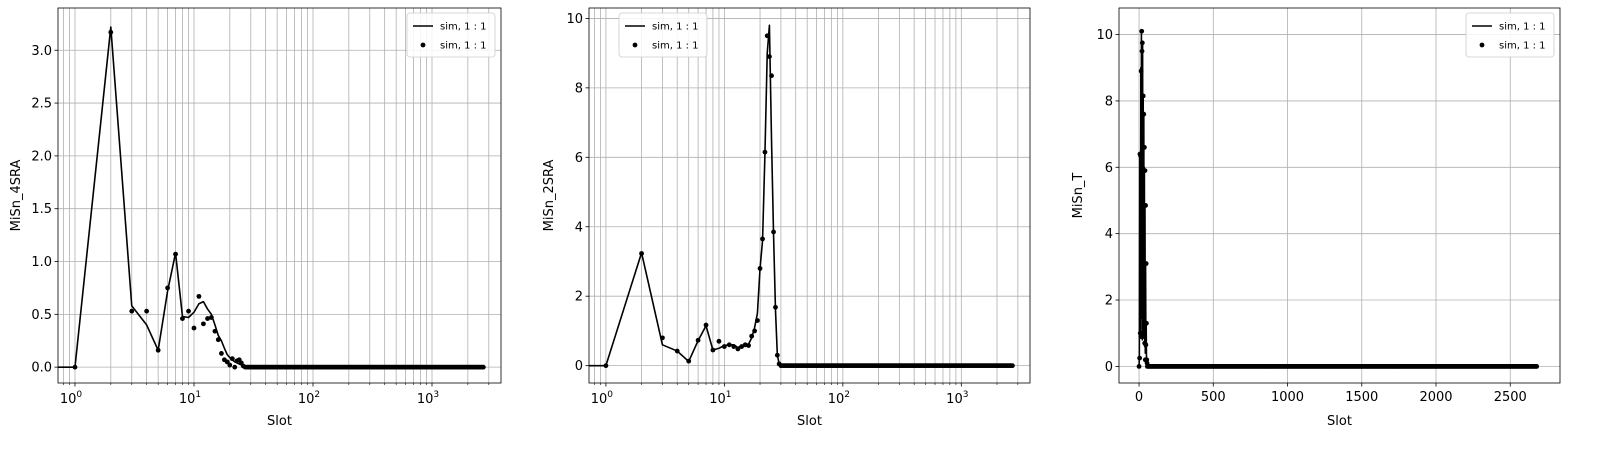  What do you see at coordinates (41, 262) in the screenshot?
I see `y-tick-label: 1.0` at bounding box center [41, 262].